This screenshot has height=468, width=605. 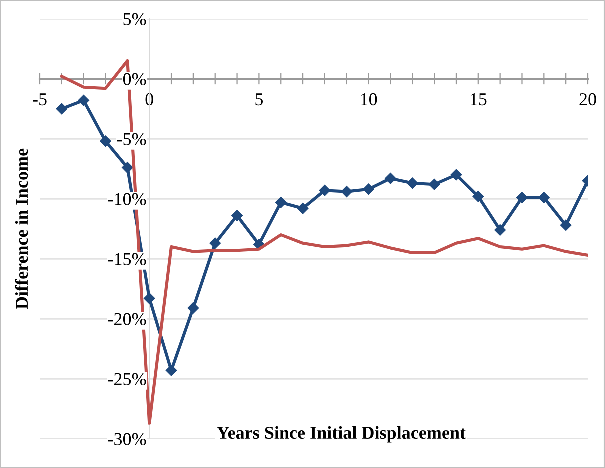 What do you see at coordinates (134, 79) in the screenshot?
I see `y-tick-label: 0%` at bounding box center [134, 79].